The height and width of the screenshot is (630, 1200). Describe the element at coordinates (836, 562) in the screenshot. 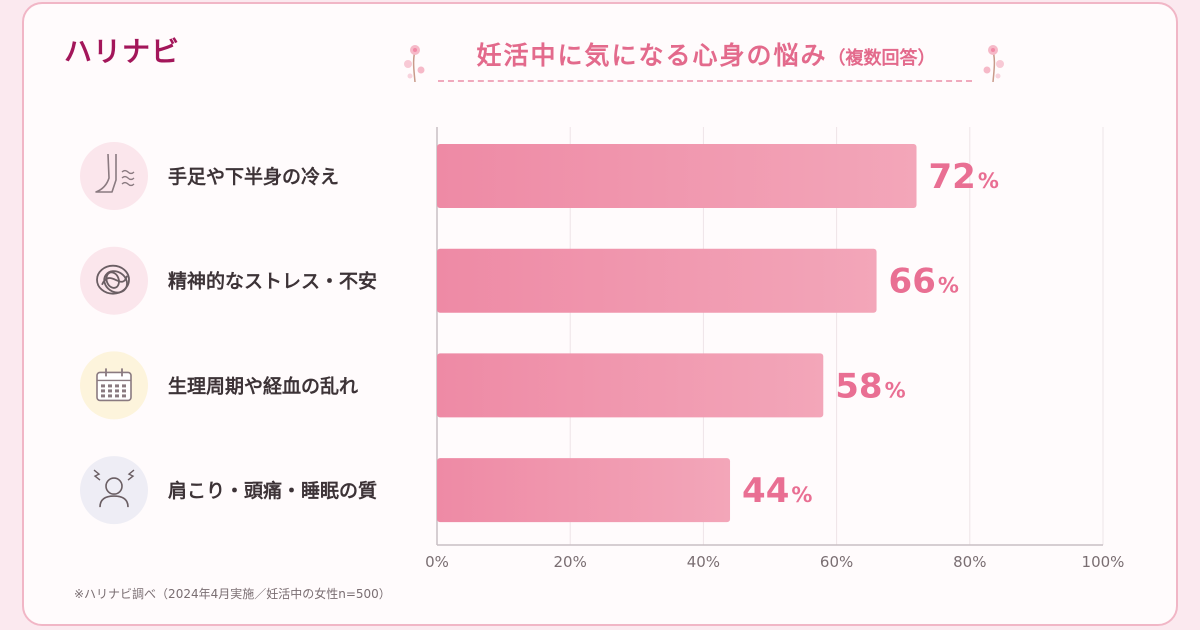

I see `x-tick-label: 60%` at that location.